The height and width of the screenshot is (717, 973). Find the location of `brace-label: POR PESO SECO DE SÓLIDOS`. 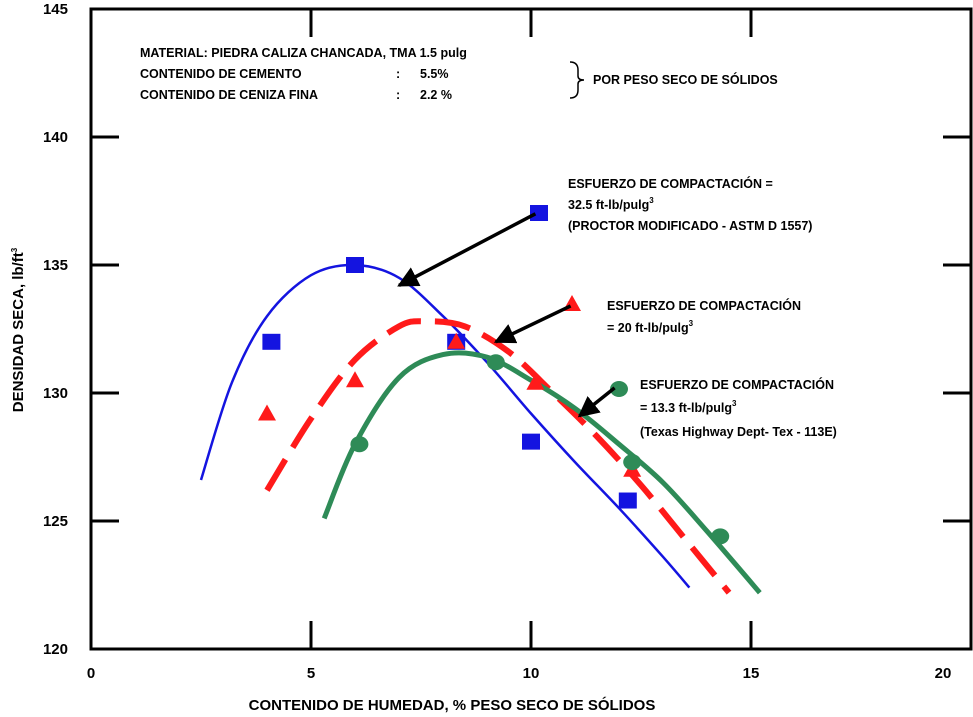

brace-label: POR PESO SECO DE SÓLIDOS is located at coordinates (685, 79).